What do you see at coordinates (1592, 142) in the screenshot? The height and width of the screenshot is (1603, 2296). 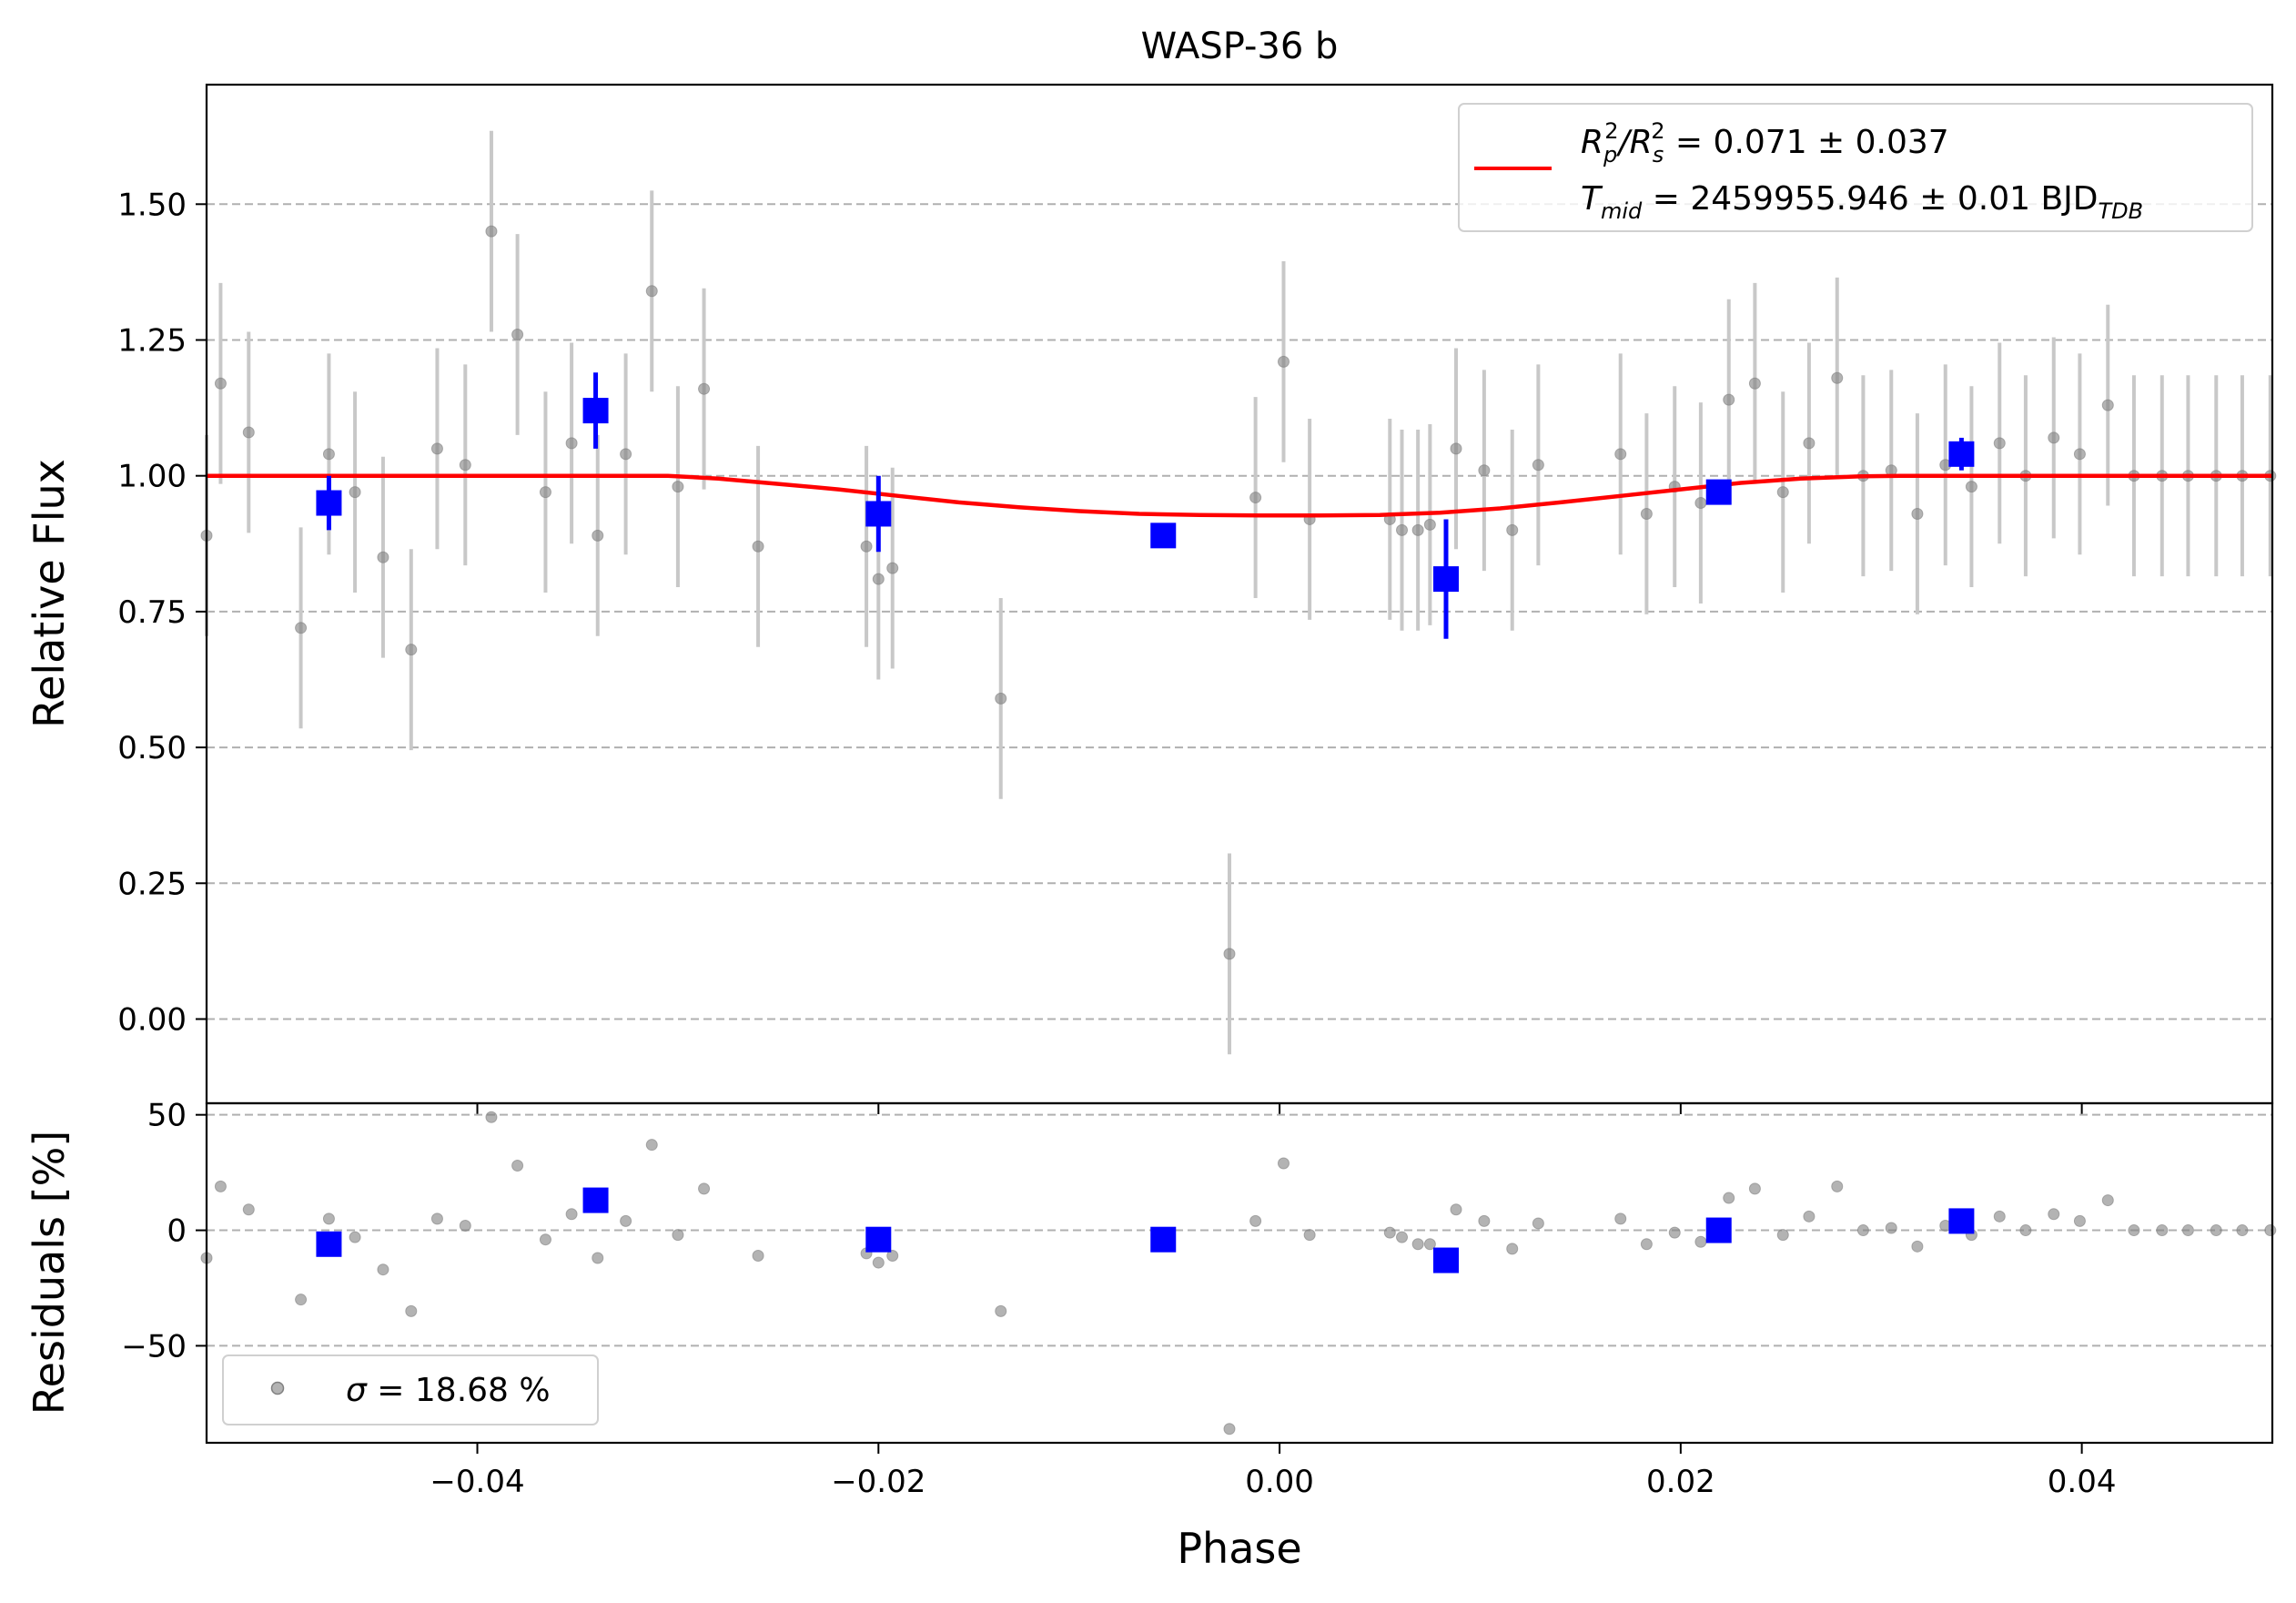 I see `legend-r-symbol: R` at bounding box center [1592, 142].